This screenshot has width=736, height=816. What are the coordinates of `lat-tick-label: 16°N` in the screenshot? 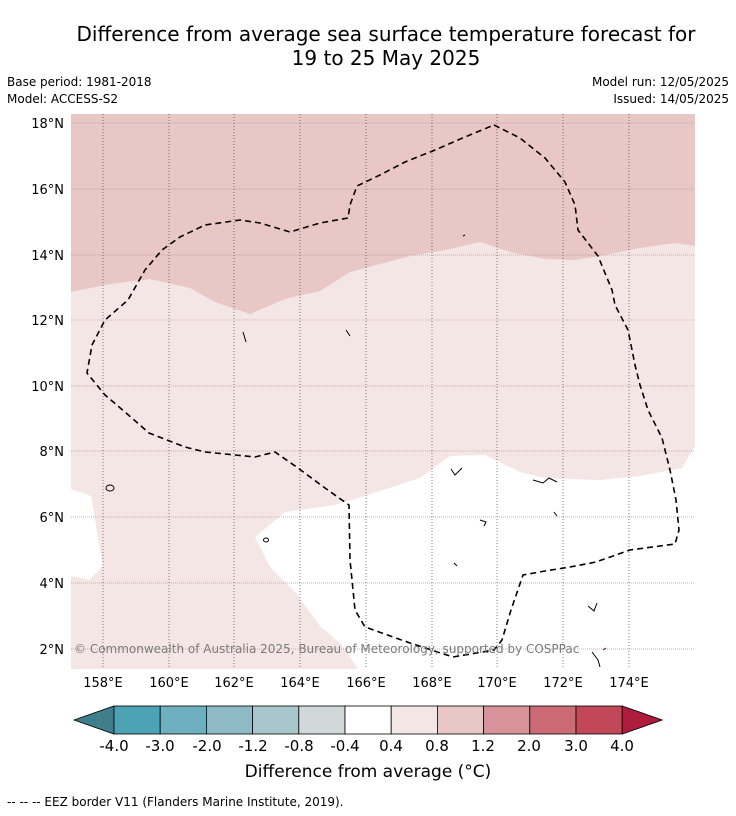 It's located at (47, 190).